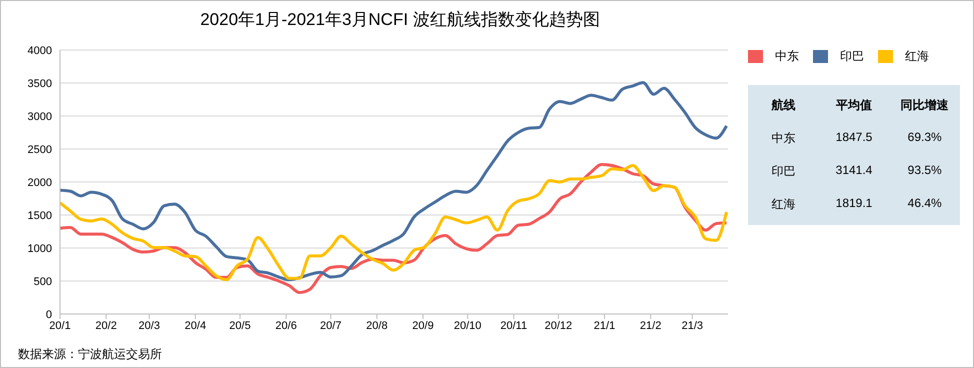  I want to click on x-tick-label: 21/1, so click(605, 326).